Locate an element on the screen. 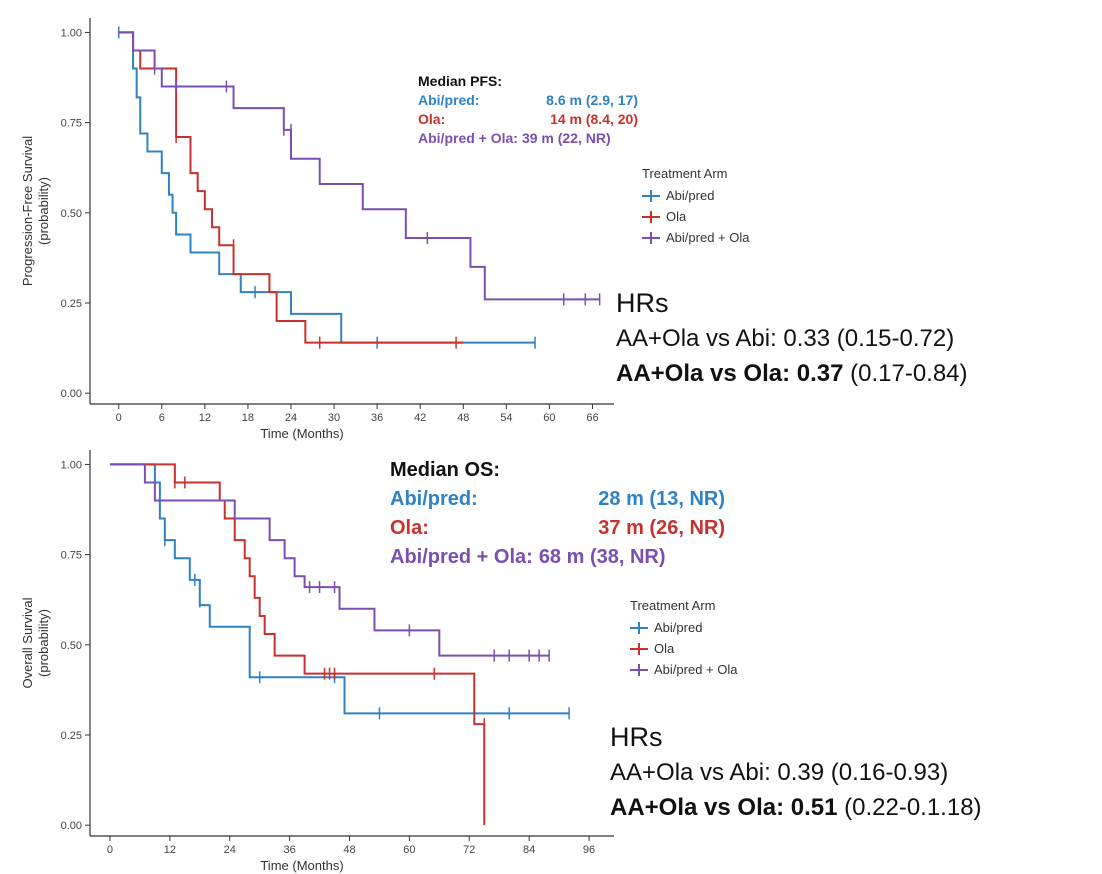 The height and width of the screenshot is (874, 1102). x-tick-label: 84 is located at coordinates (529, 850).